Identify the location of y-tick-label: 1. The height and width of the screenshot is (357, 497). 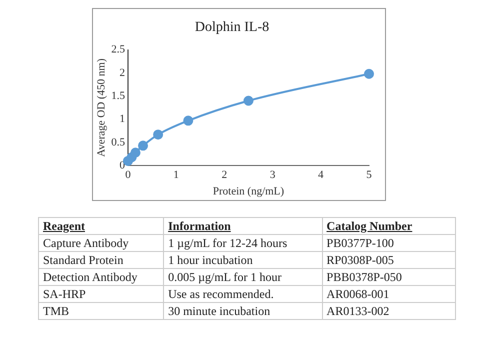
(122, 119).